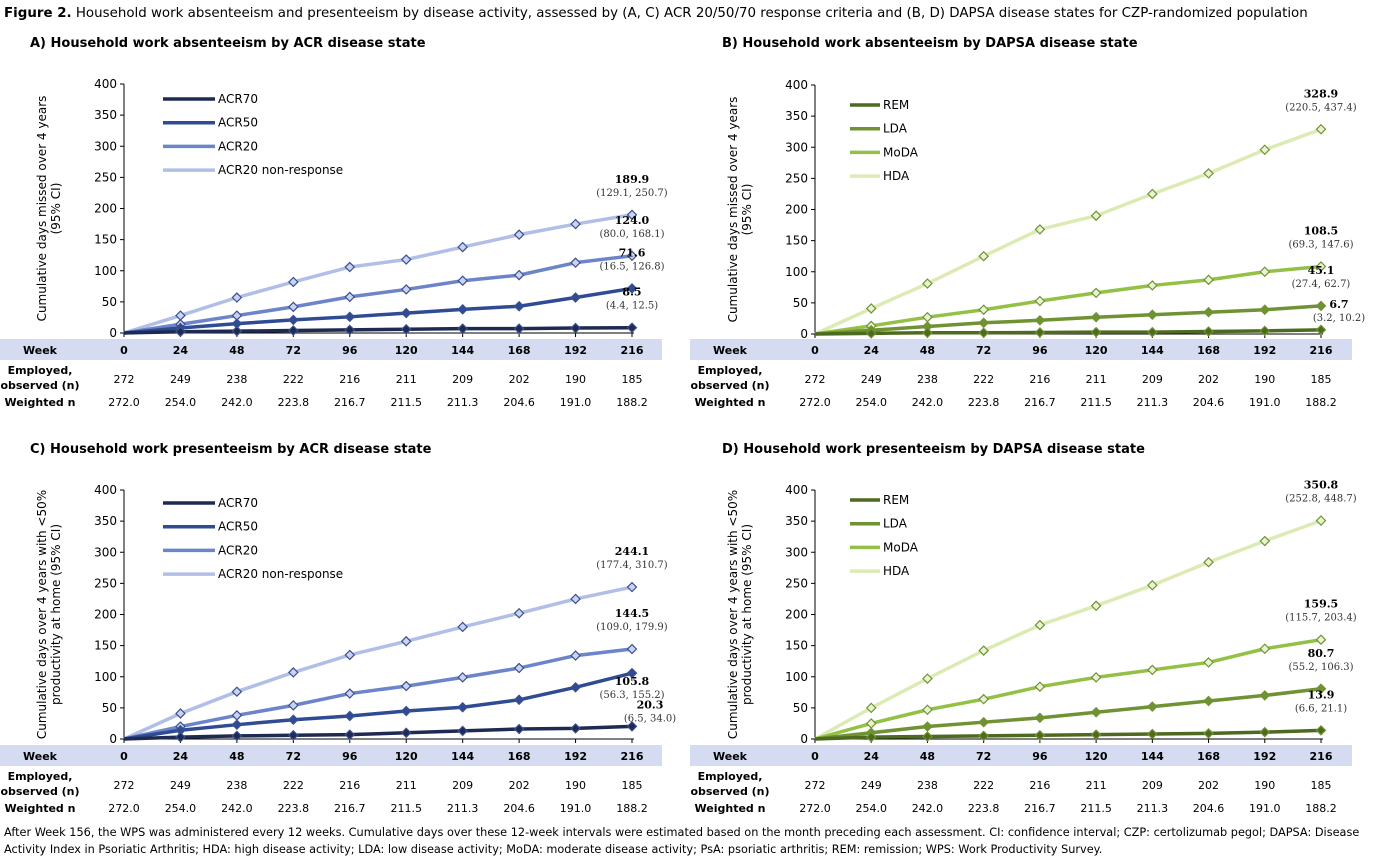 This screenshot has height=866, width=1382. I want to click on week-label: Week, so click(730, 756).